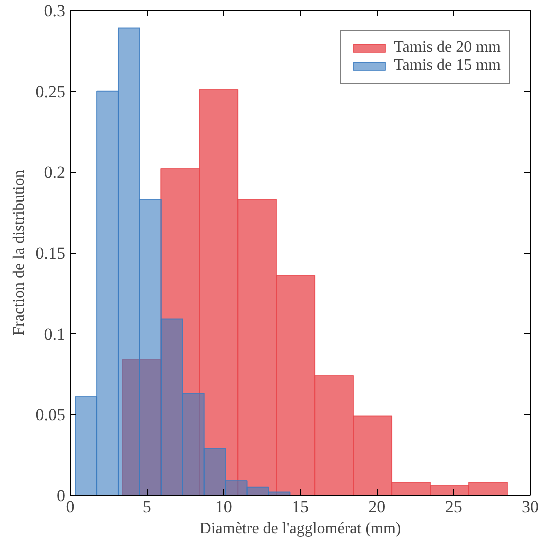  Describe the element at coordinates (447, 48) in the screenshot. I see `legend-label: Tamis de 20 mm` at that location.